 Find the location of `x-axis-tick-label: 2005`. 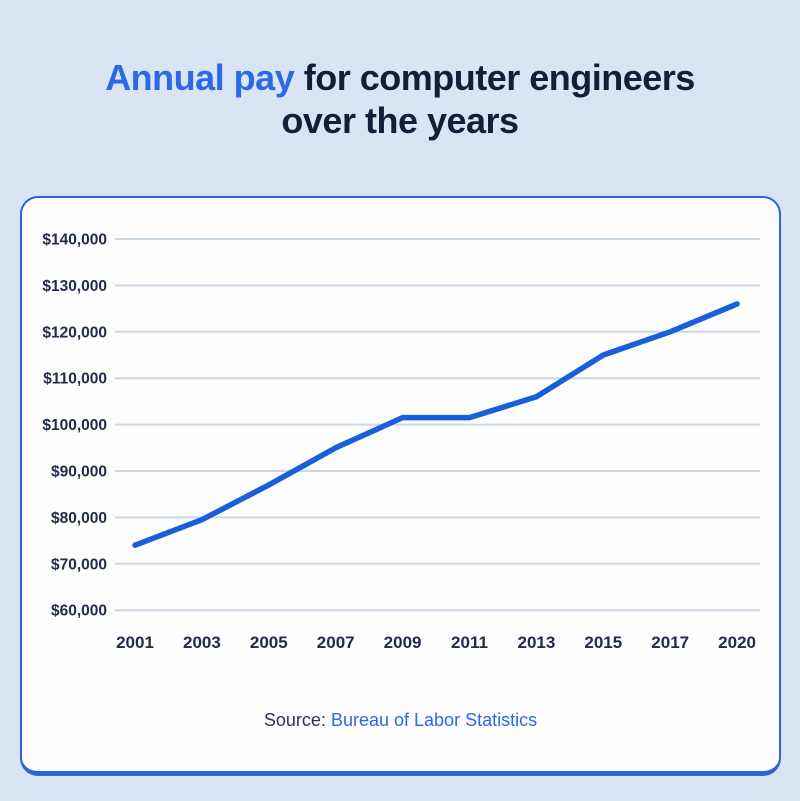

x-axis-tick-label: 2005 is located at coordinates (269, 642).